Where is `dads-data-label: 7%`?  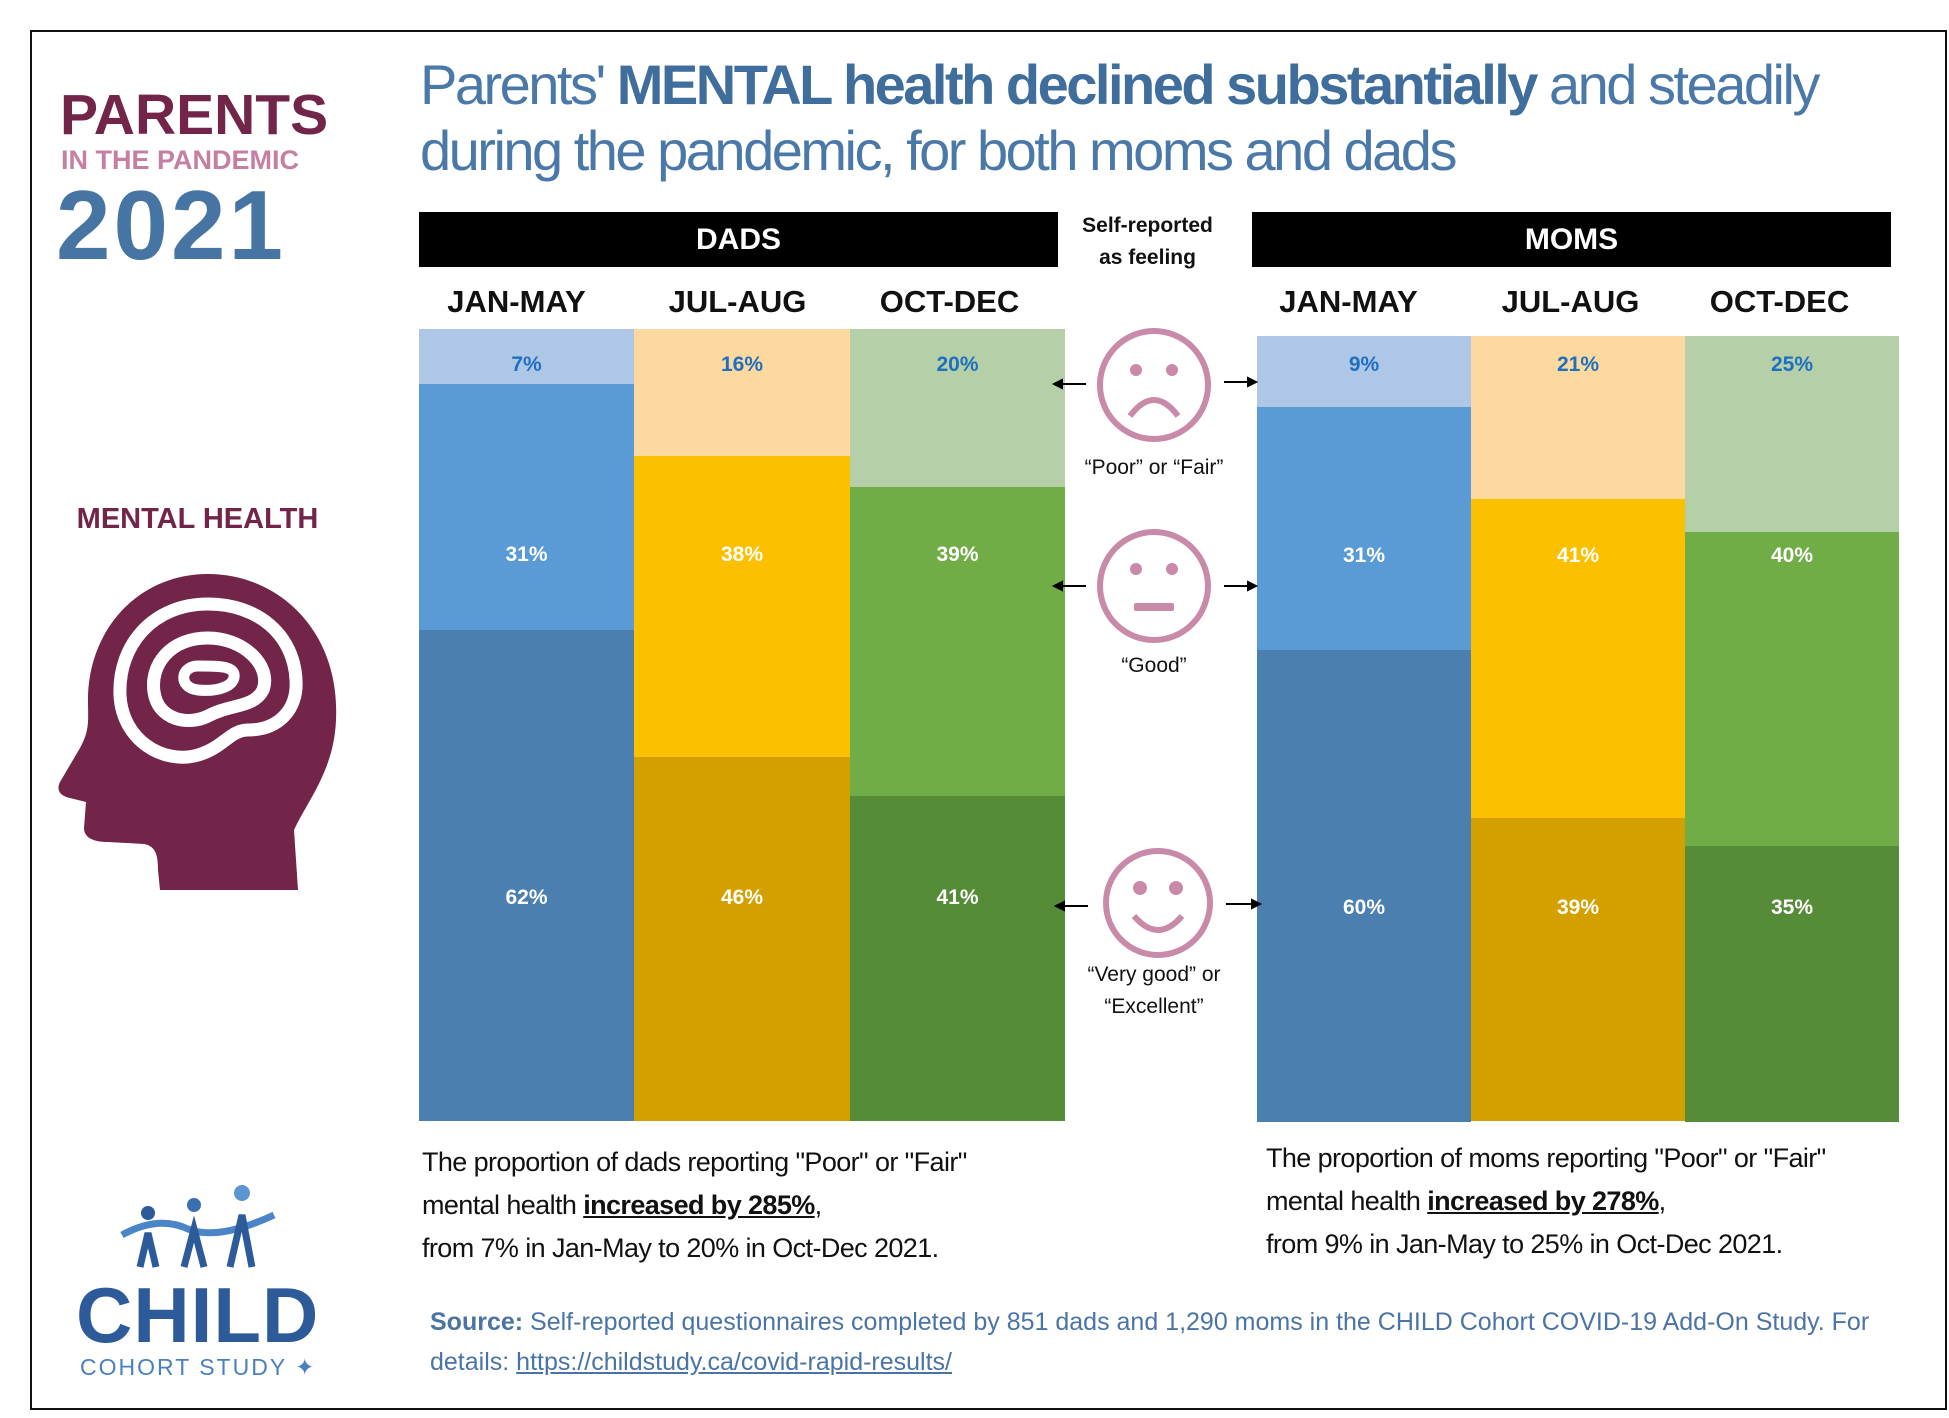 dads-data-label: 7% is located at coordinates (526, 364).